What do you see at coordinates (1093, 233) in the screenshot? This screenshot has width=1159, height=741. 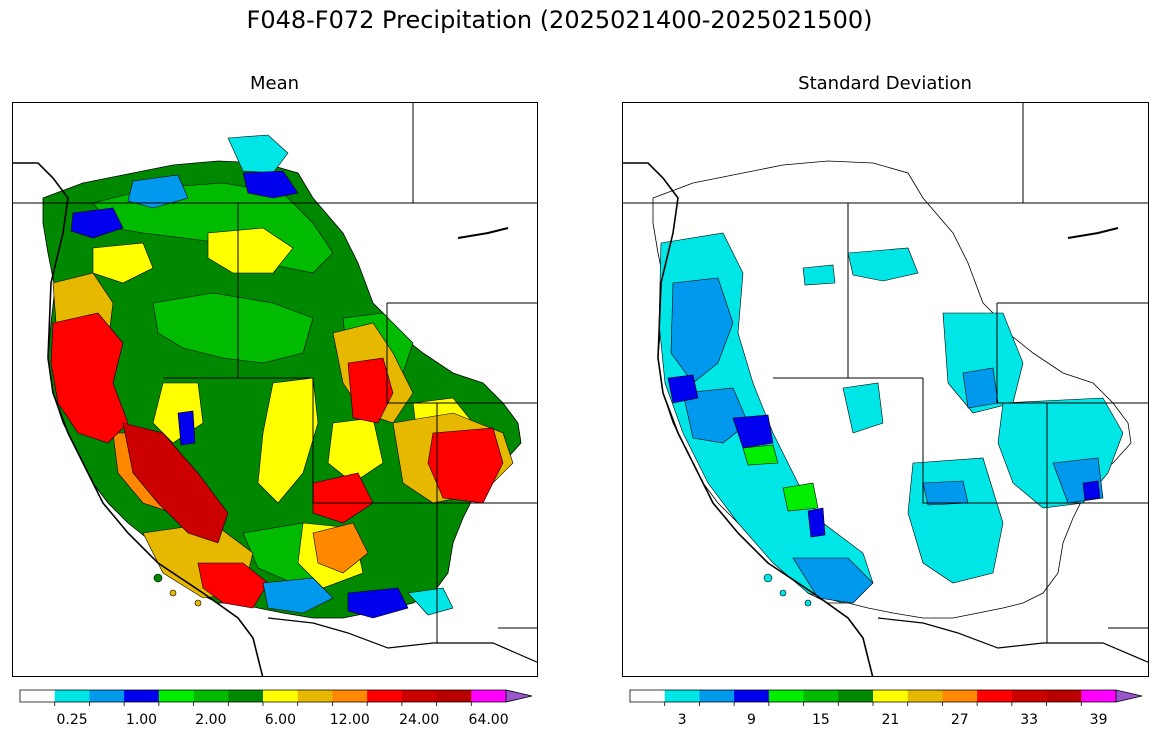 I see `std-lake-shore` at bounding box center [1093, 233].